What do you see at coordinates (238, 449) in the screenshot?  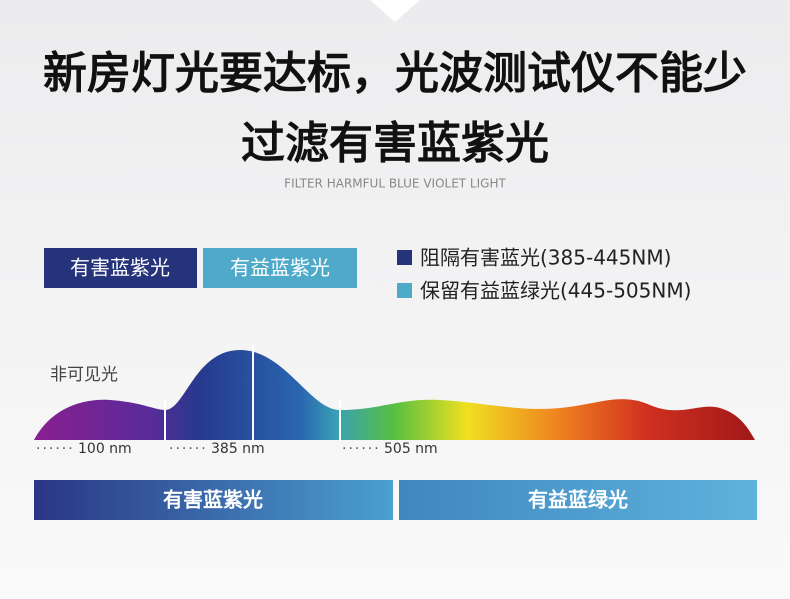 I see `marker-label: 385 nm` at bounding box center [238, 449].